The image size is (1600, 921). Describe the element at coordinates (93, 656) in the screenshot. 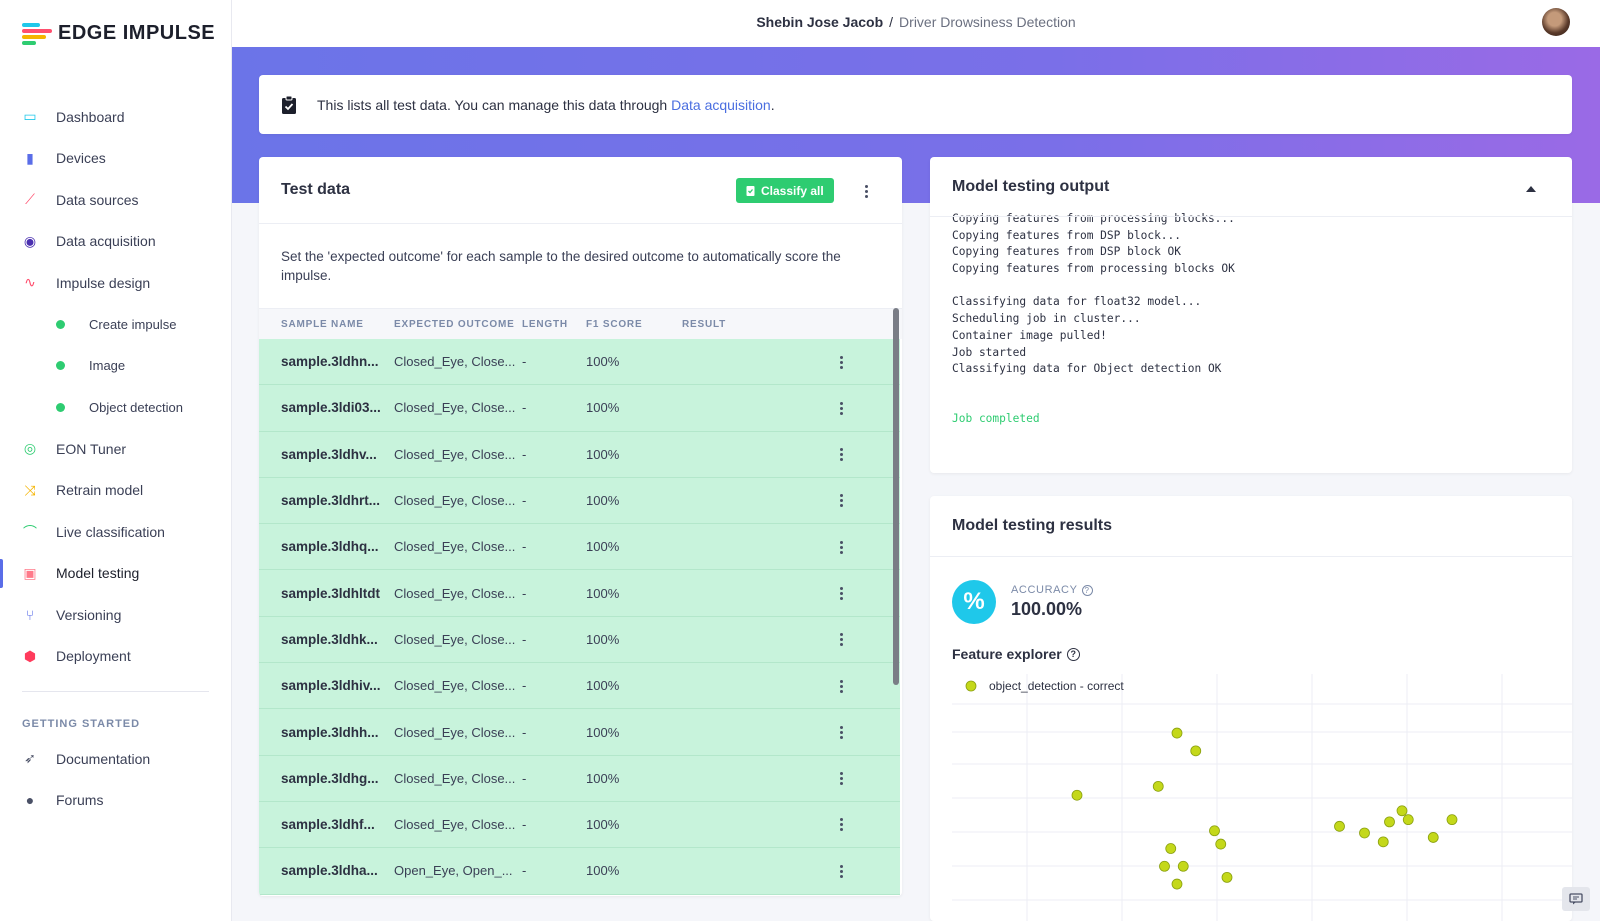

I see `sidebar-item-label: Deployment` at that location.